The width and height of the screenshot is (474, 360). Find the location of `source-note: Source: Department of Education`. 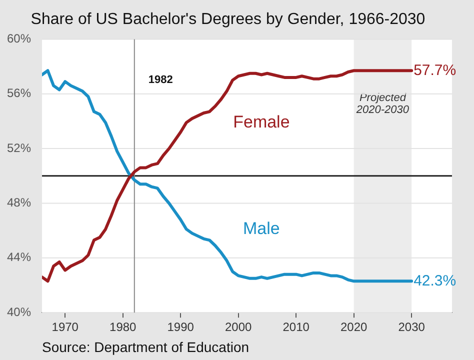

source-note: Source: Department of Education is located at coordinates (146, 347).